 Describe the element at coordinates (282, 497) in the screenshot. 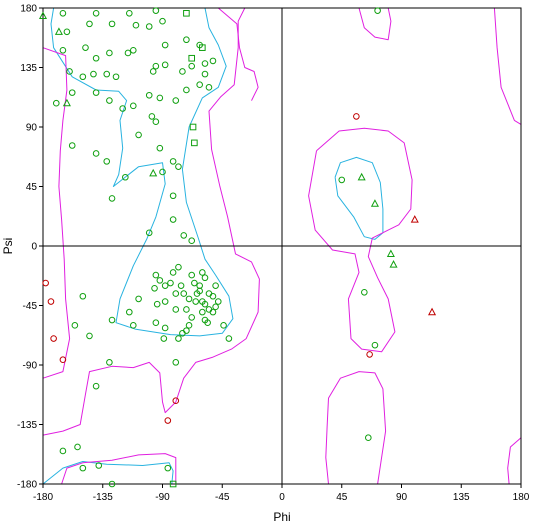

I see `x-tick-label: 0` at that location.